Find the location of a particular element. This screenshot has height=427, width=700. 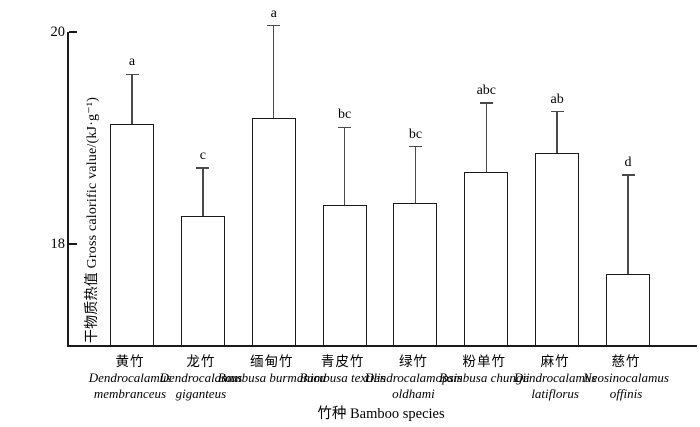

category-label: 黄竹 Dendrocalamus membranceus is located at coordinates (130, 377).